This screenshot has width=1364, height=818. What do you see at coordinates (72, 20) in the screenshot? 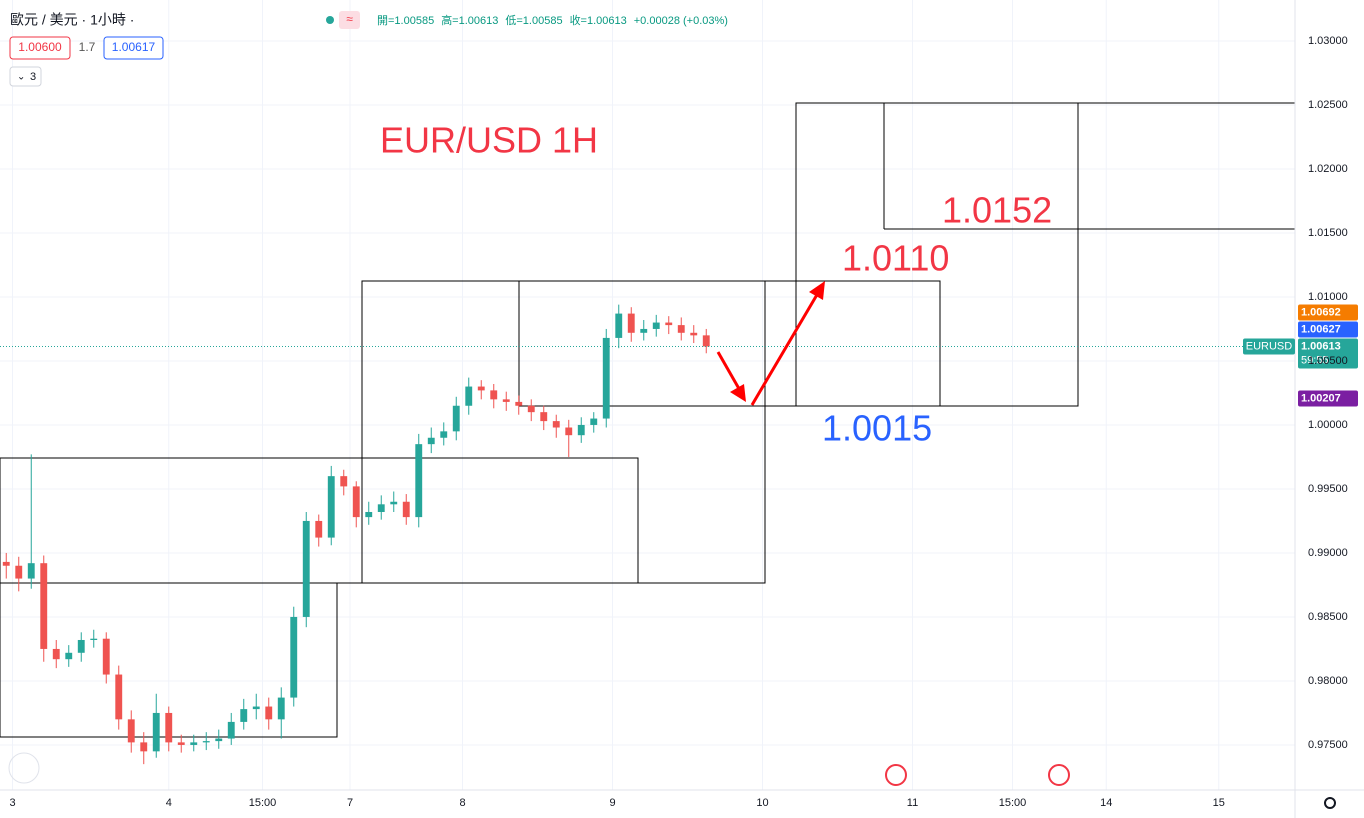
I see `symbol: 歐元 / 美元 · 1小時 ·` at bounding box center [72, 20].